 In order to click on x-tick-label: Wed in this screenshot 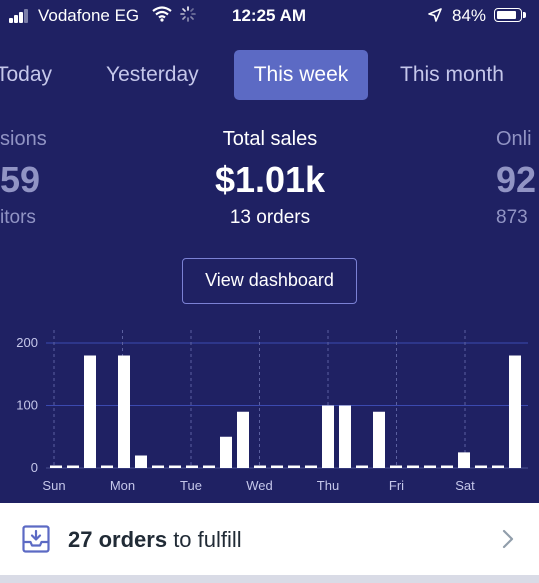, I will do `click(259, 485)`.